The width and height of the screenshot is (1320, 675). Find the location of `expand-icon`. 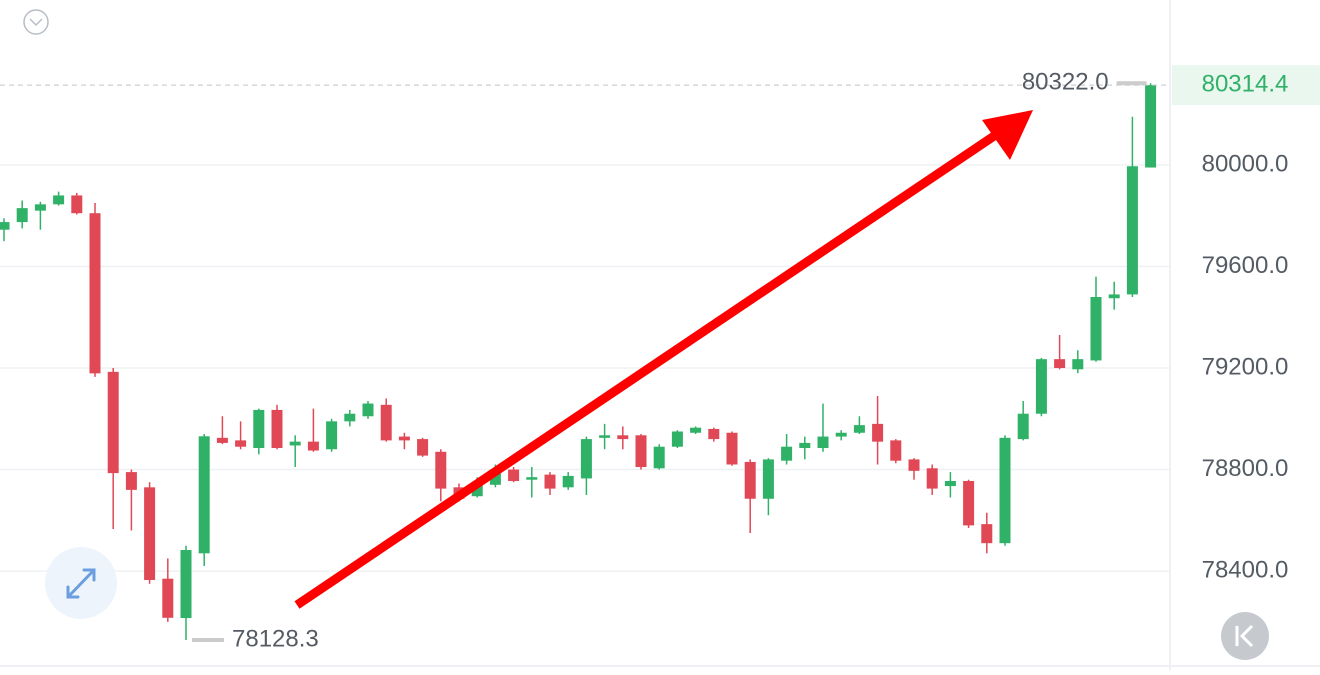

expand-icon is located at coordinates (81, 583).